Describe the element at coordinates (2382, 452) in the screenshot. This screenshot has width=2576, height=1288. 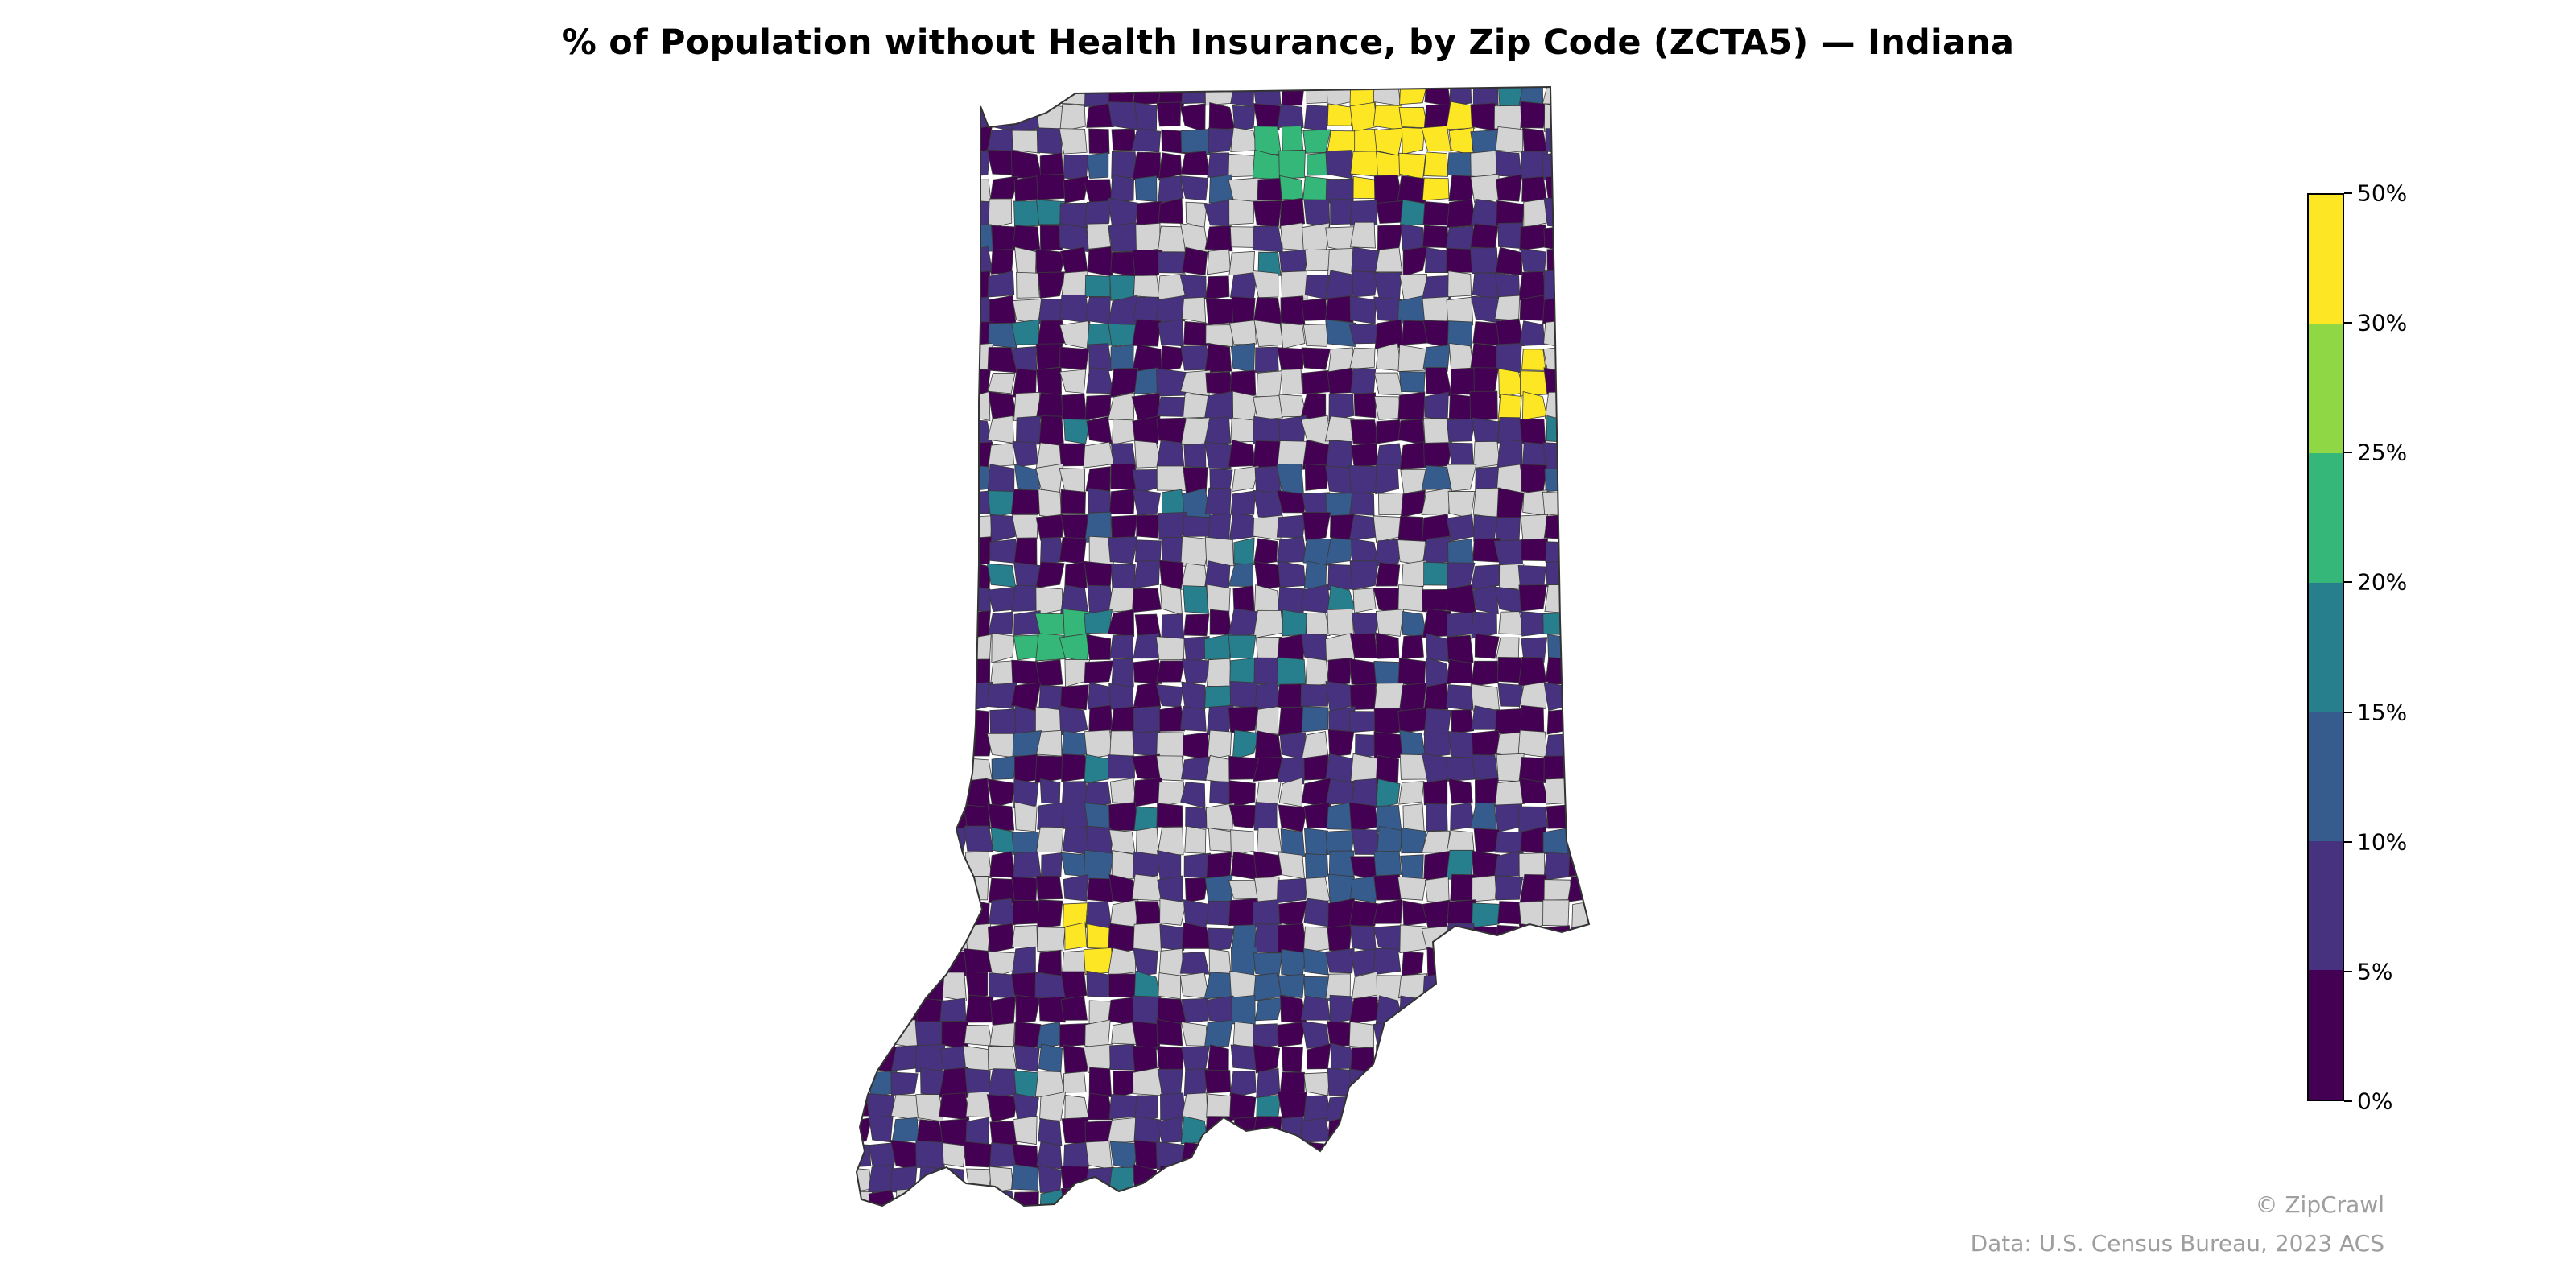
I see `colorbar-tick-label: 25%` at that location.